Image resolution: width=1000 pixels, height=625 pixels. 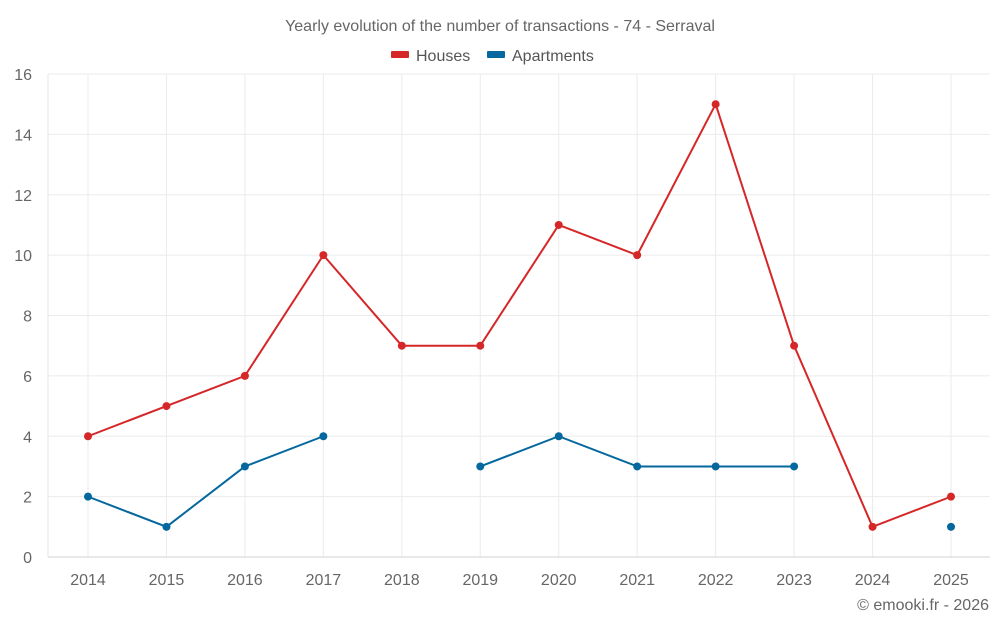 I want to click on x-tick-label: 2020, so click(x=559, y=580).